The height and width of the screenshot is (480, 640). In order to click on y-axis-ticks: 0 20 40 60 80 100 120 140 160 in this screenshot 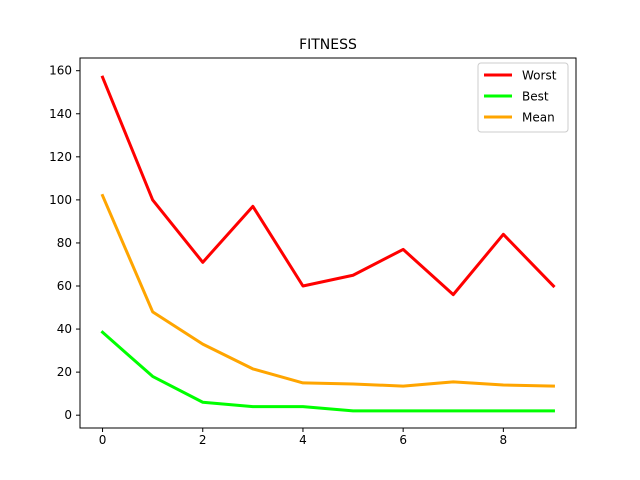, I will do `click(64, 243)`.